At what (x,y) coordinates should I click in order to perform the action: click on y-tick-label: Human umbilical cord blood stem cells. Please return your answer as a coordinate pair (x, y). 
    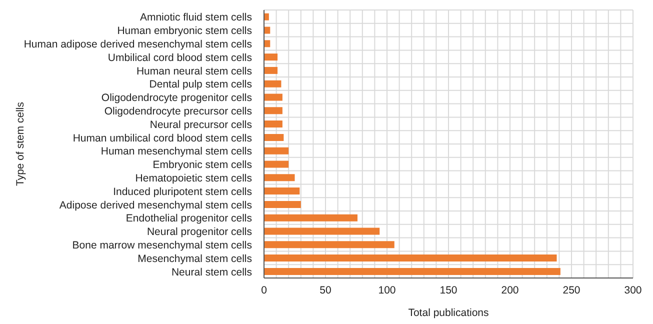
    Looking at the image, I should click on (162, 138).